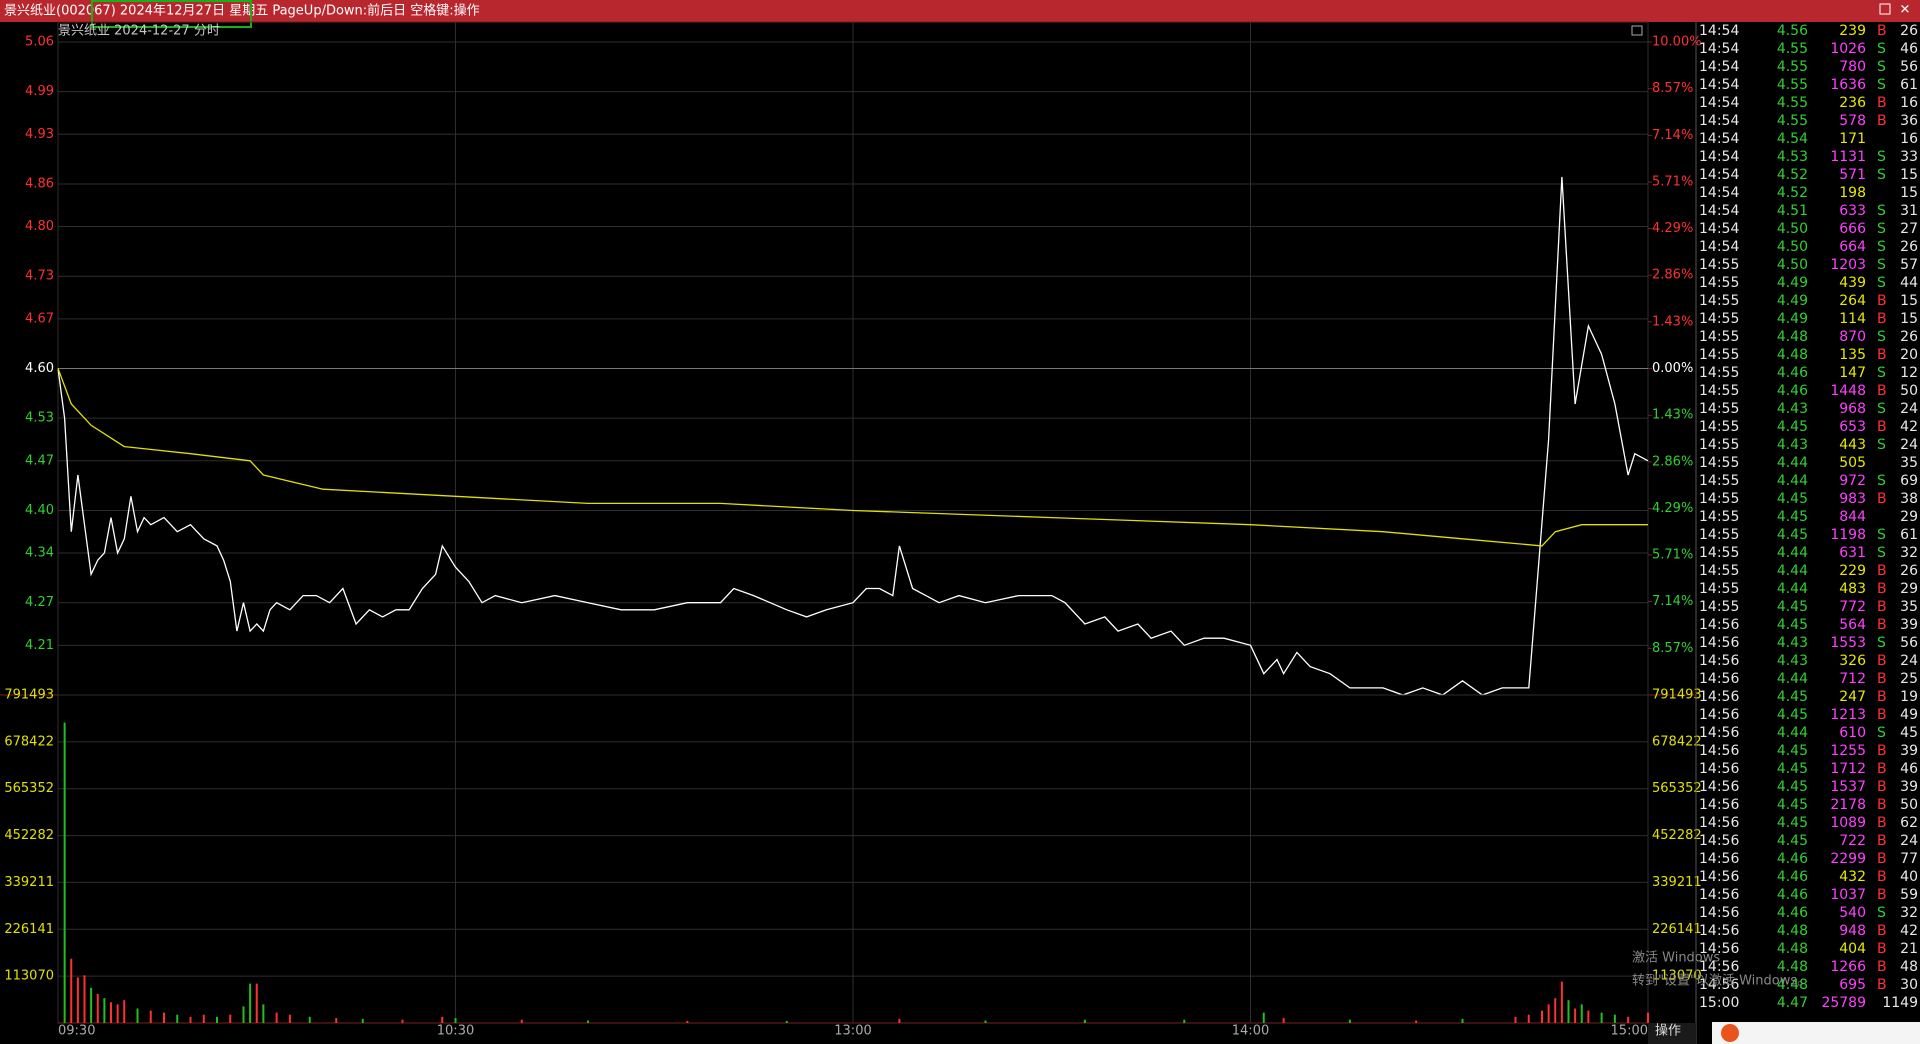 The height and width of the screenshot is (1044, 1920). I want to click on trade-count: 24, so click(1909, 445).